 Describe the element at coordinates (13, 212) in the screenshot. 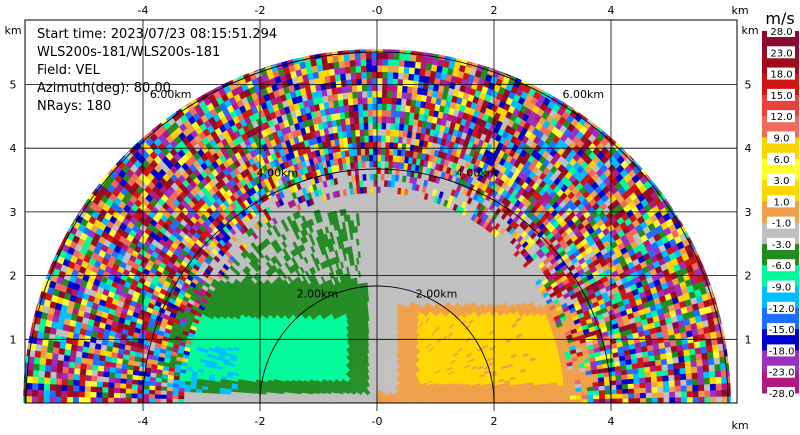

I see `y-tick-label-left-2: 3` at that location.